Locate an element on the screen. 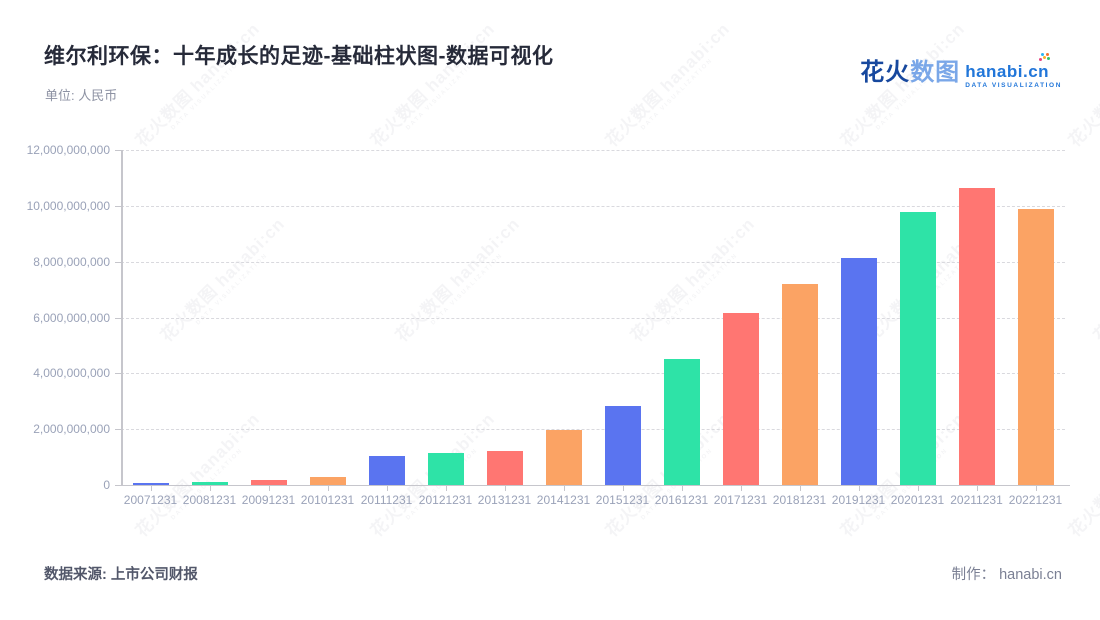 The height and width of the screenshot is (620, 1100). x-axis-label: 20081231 is located at coordinates (209, 500).